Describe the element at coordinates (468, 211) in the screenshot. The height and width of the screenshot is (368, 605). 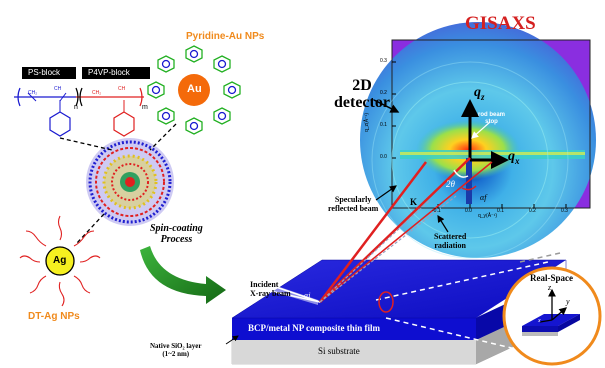
I see `x-tick-label: 0.0` at that location.